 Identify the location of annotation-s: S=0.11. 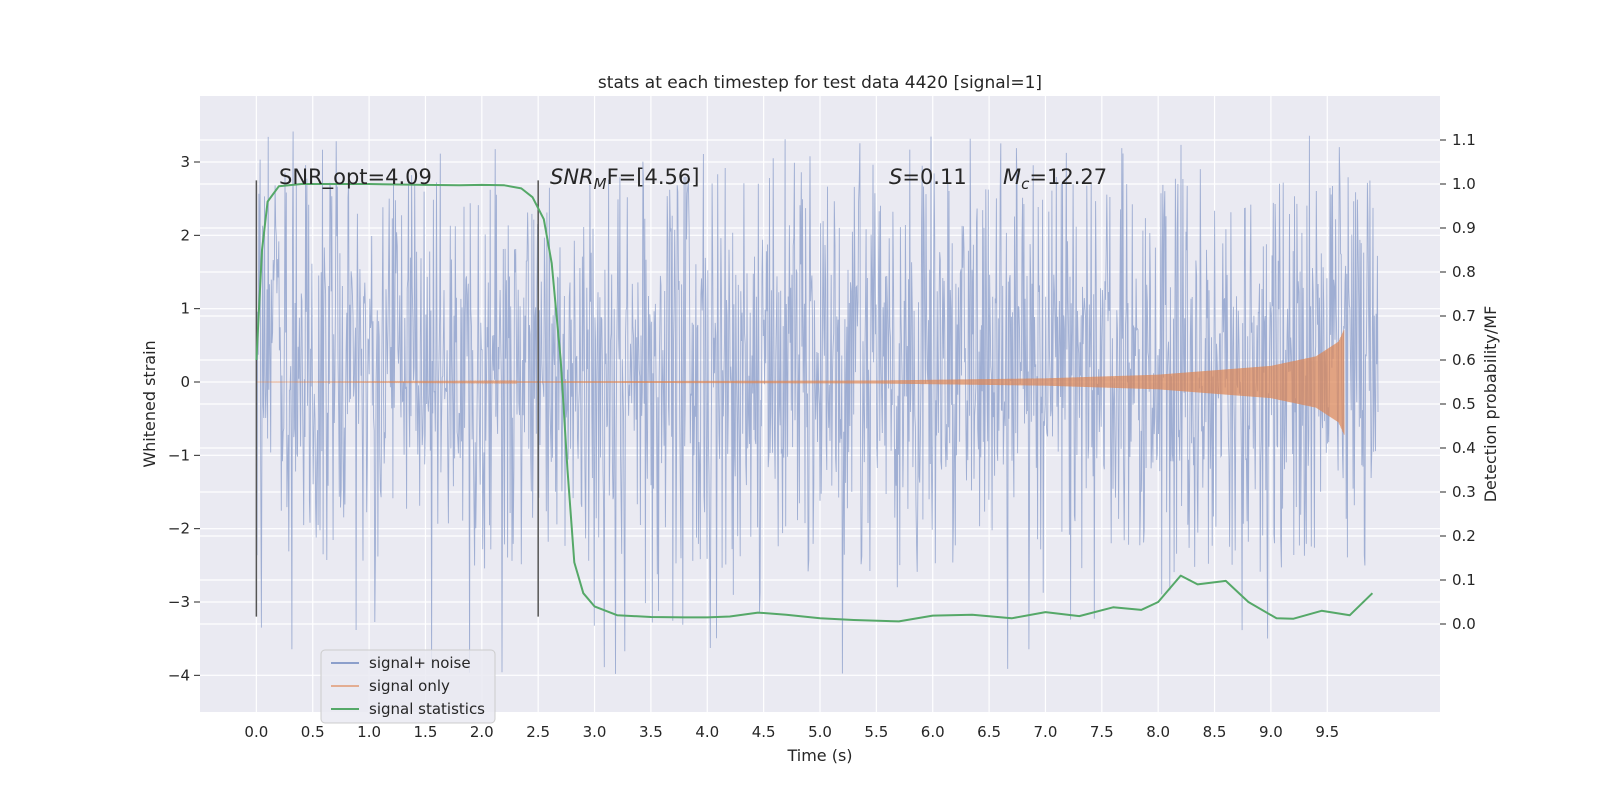
(928, 177).